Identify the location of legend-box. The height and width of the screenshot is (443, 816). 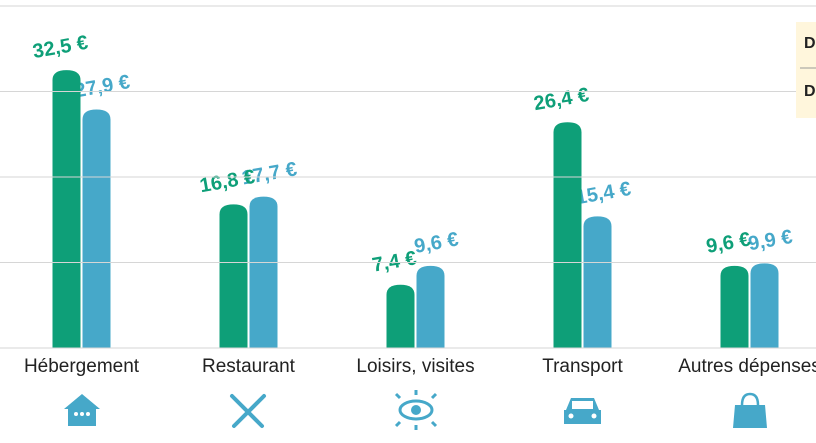
(806, 70).